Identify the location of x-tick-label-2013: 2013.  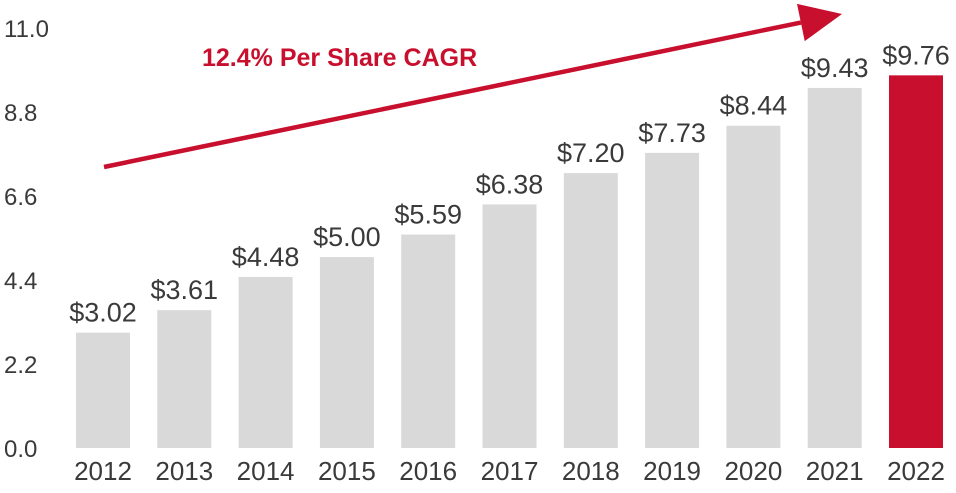
(184, 471).